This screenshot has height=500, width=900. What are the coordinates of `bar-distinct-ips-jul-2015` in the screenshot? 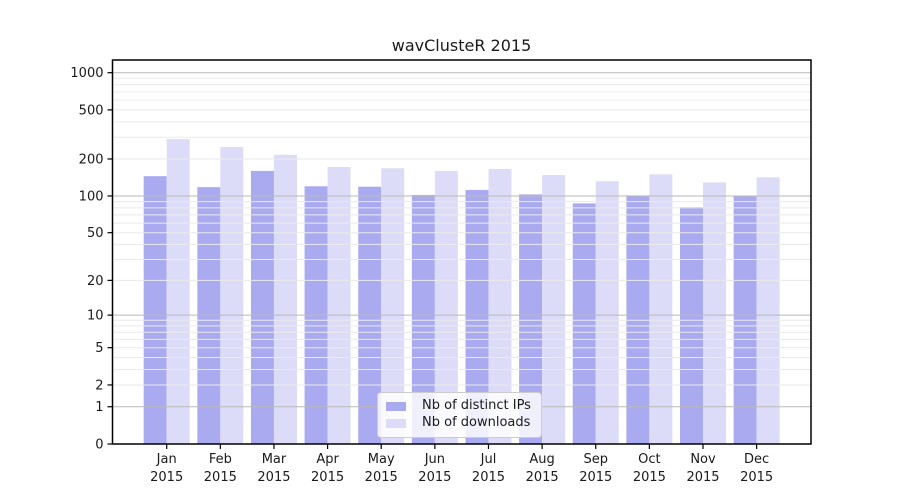 It's located at (477, 316).